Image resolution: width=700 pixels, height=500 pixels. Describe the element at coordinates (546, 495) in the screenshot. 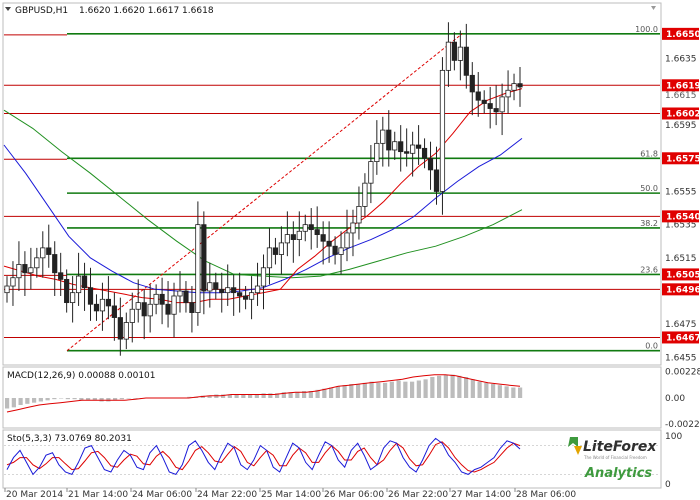

I see `time-tick-label: 28 Mar 06:00` at that location.